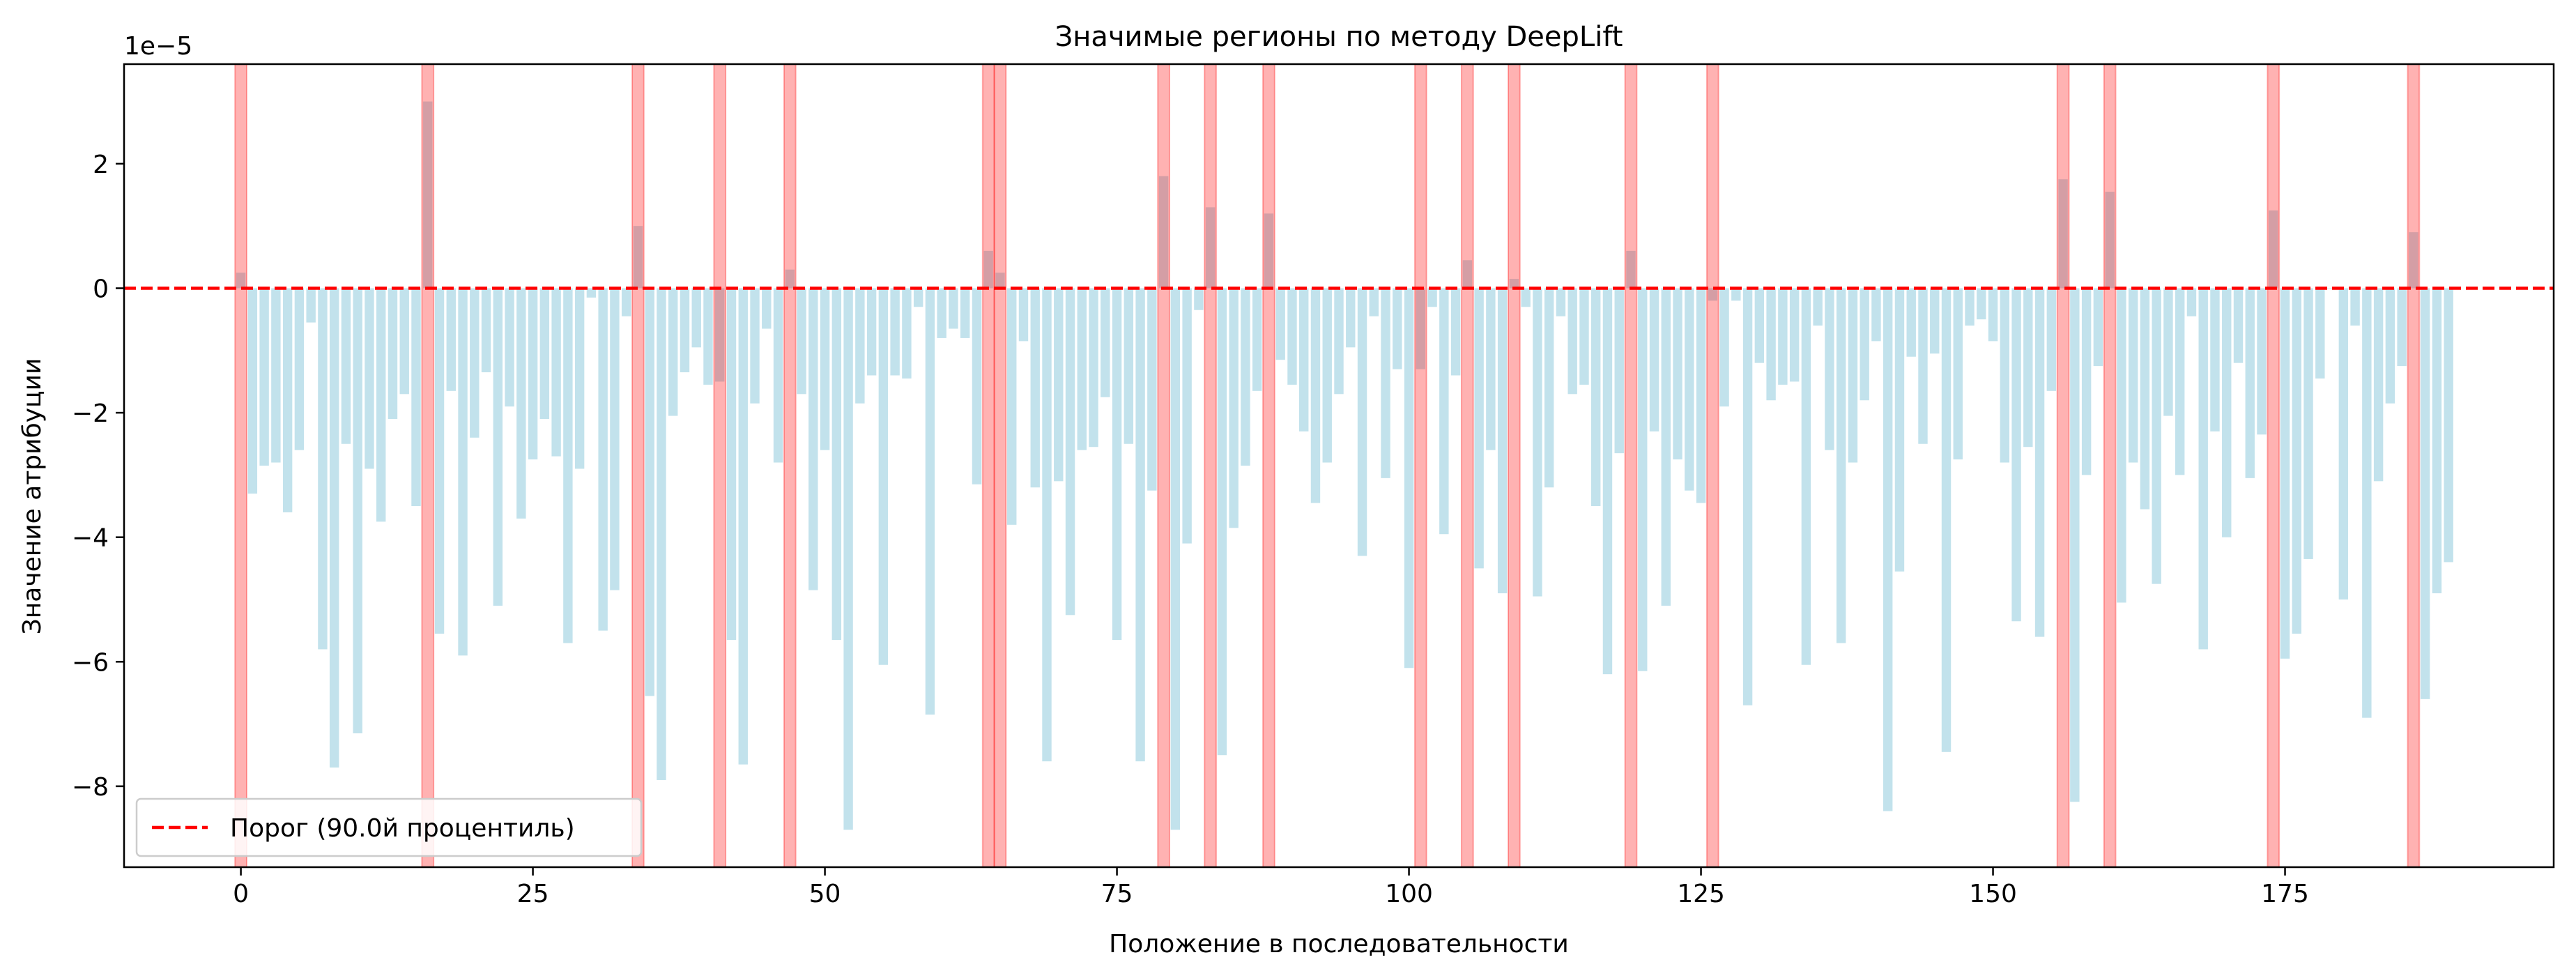 This screenshot has height=978, width=2576. I want to click on y-tick-label: −8, so click(90, 787).